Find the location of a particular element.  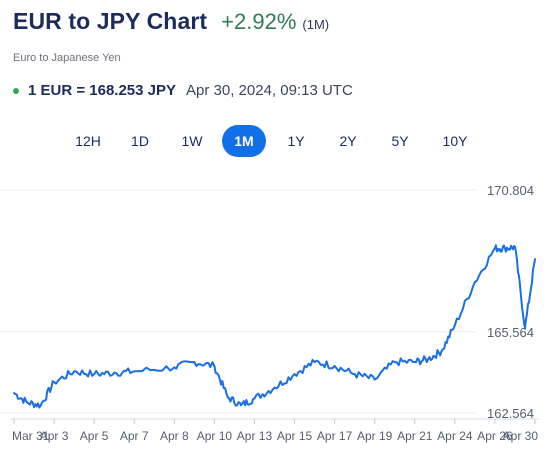

x-tick-label: Apr 5 is located at coordinates (94, 436).